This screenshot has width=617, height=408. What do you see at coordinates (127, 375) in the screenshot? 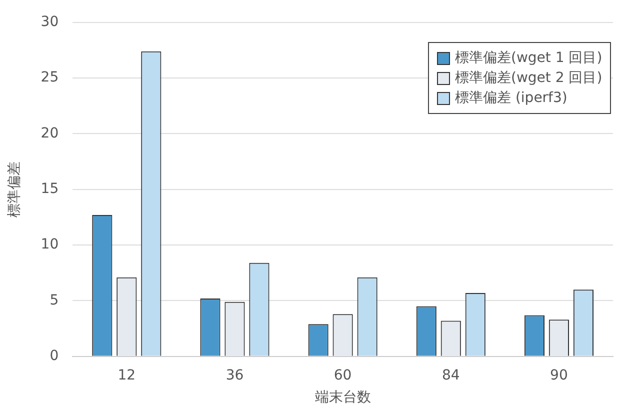
I see `x-tick-label: 12` at bounding box center [127, 375].